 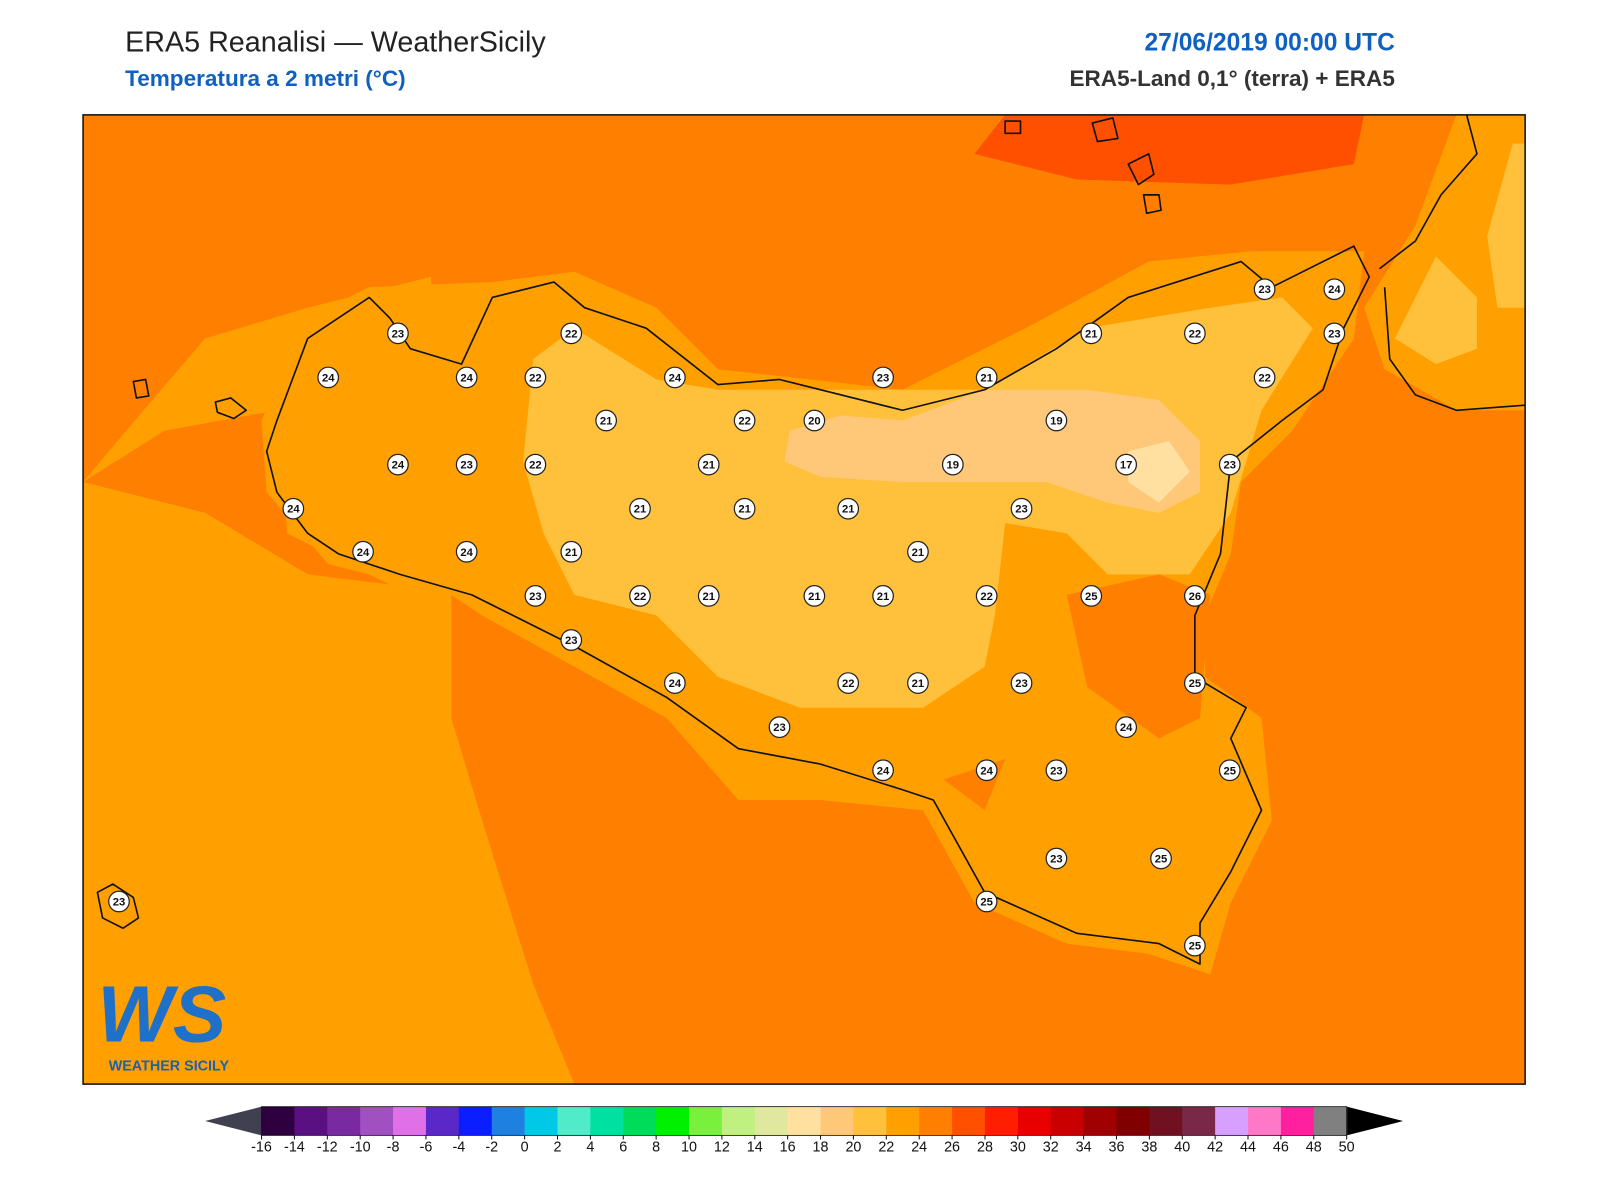 What do you see at coordinates (1182, 1147) in the screenshot?
I see `colorbar-tick-label: 40` at bounding box center [1182, 1147].